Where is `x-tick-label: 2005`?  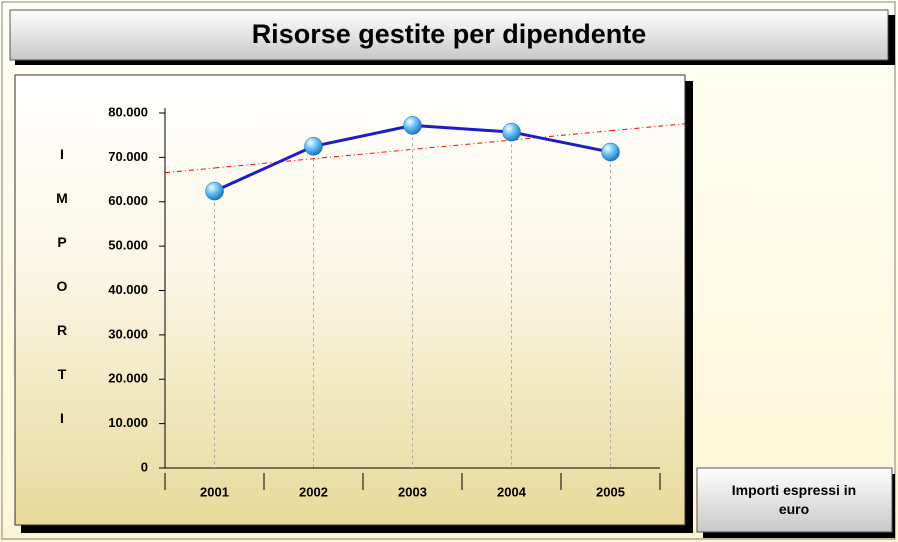 x-tick-label: 2005 is located at coordinates (610, 491).